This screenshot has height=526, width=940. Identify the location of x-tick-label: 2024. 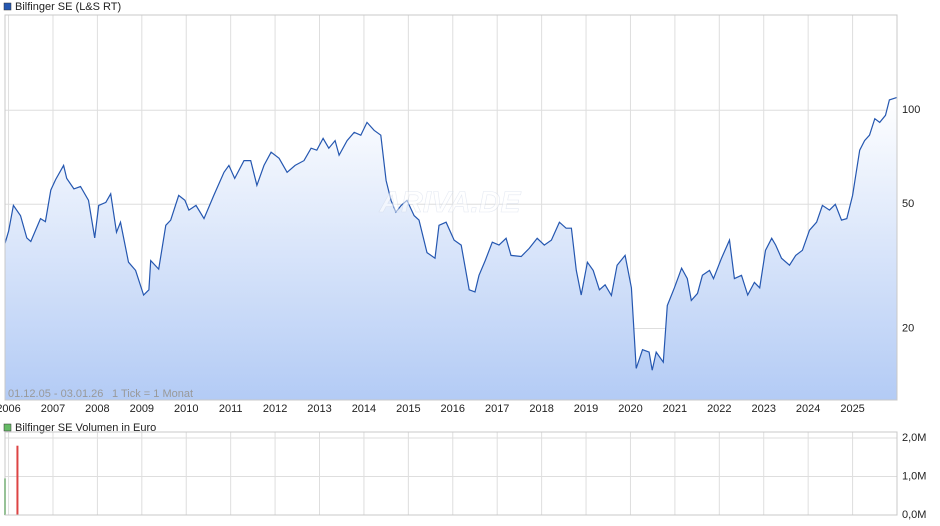
(808, 409).